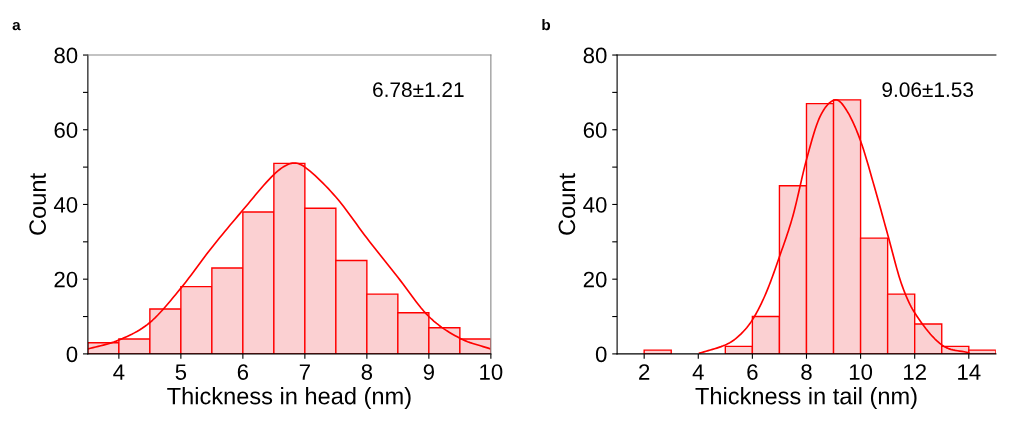  Describe the element at coordinates (428, 372) in the screenshot. I see `x-tick-label: 9` at that location.